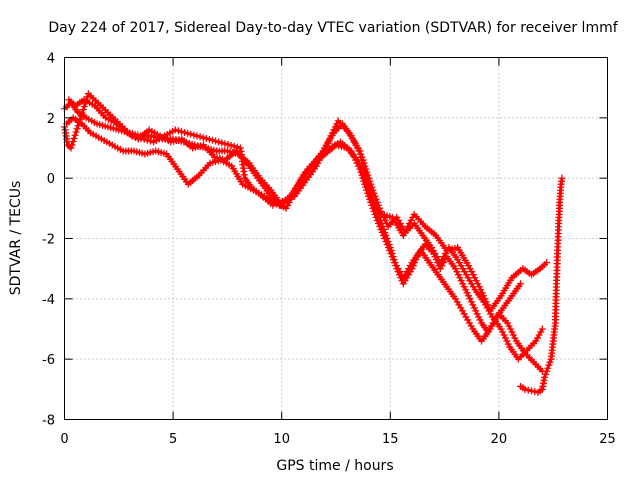 Image resolution: width=640 pixels, height=480 pixels. I want to click on y-tick-label: -2, so click(48, 240).